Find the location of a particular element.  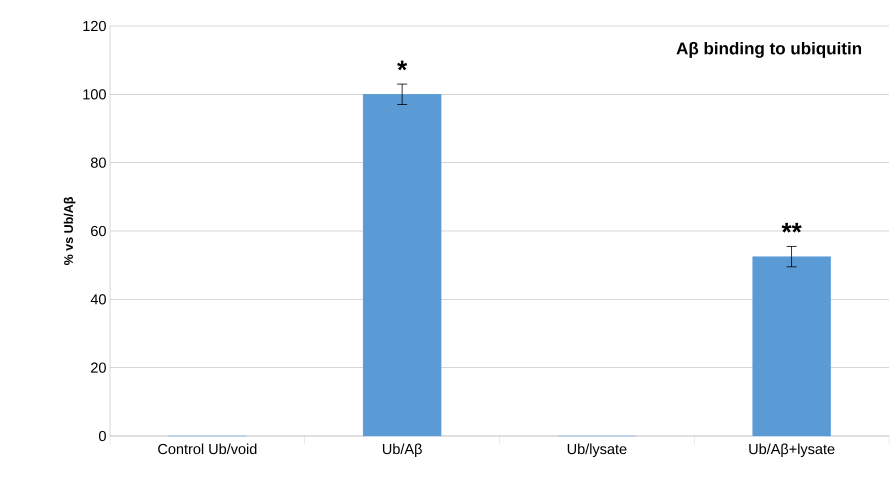

y-tick-label: 0 is located at coordinates (102, 436).